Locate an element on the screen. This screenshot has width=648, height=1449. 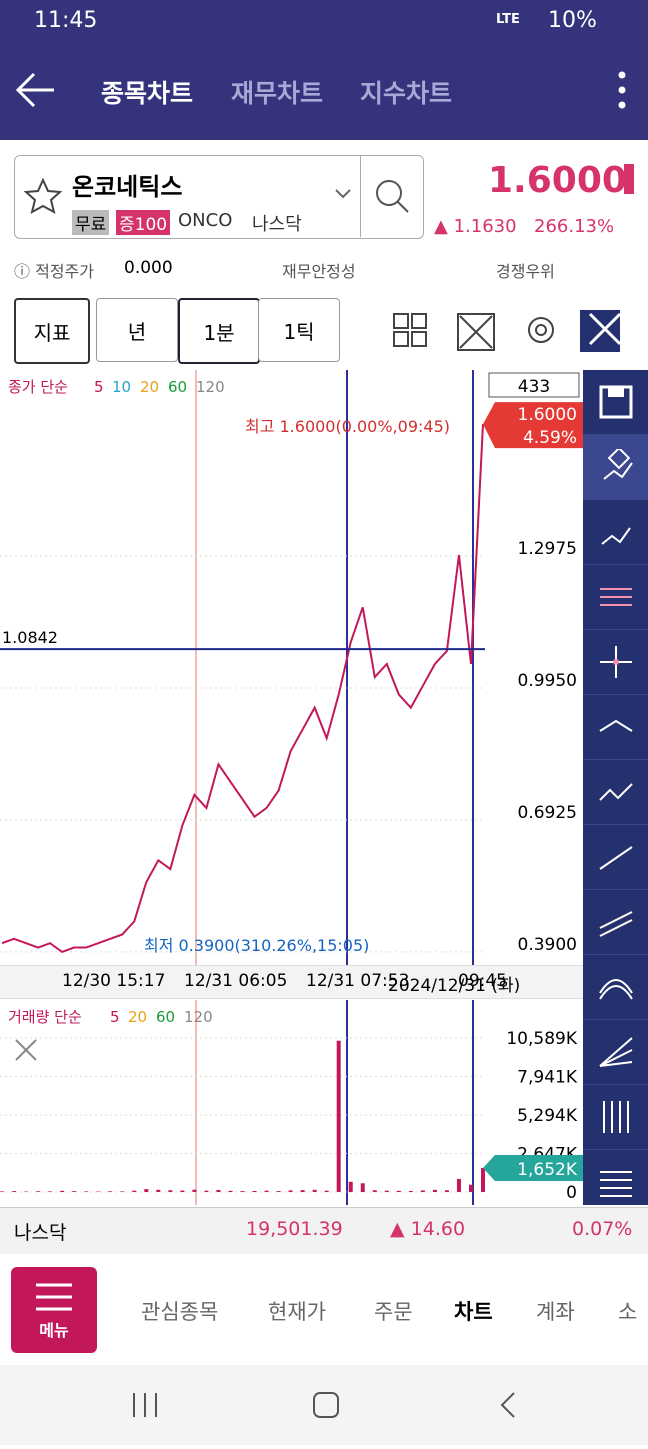
ticker: ONCO is located at coordinates (205, 220).